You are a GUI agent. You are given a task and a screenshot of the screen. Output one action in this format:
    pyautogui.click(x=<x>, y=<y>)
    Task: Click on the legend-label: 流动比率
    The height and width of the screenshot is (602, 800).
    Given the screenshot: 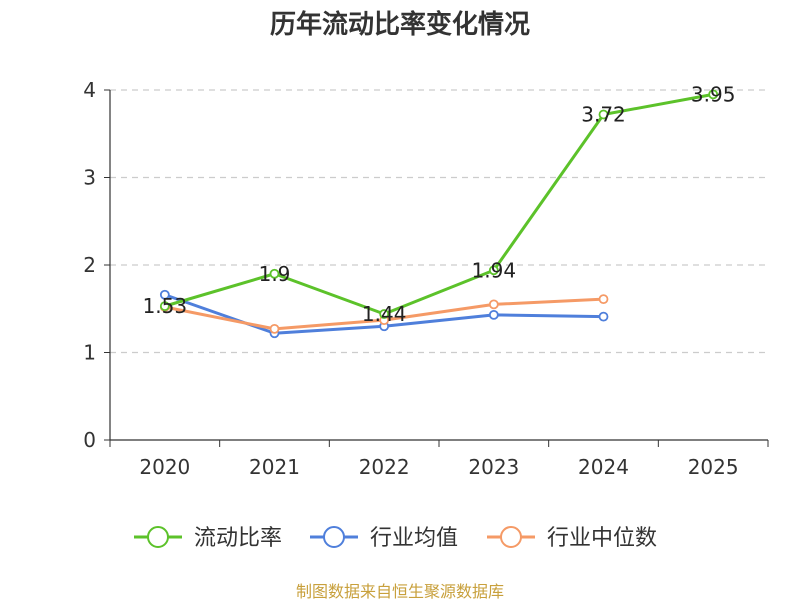 What is the action you would take?
    pyautogui.click(x=238, y=538)
    